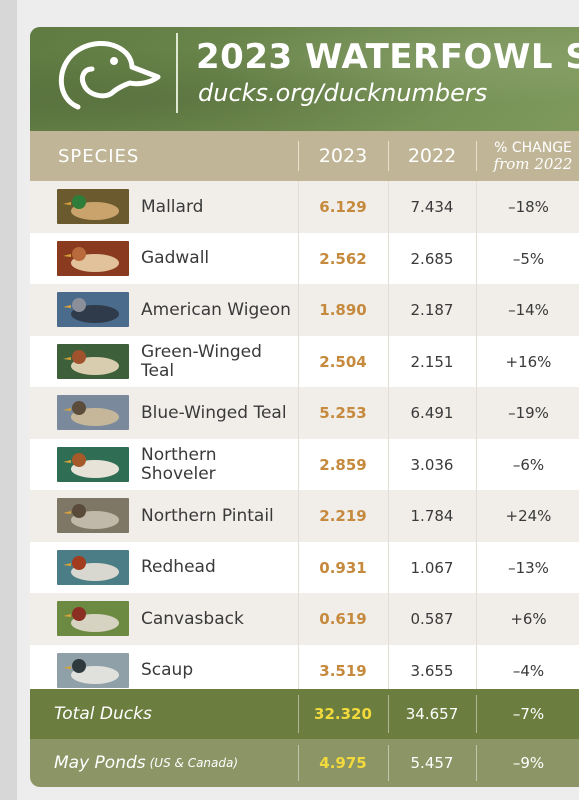 The height and width of the screenshot is (800, 579). I want to click on percent-change: –18%, so click(528, 207).